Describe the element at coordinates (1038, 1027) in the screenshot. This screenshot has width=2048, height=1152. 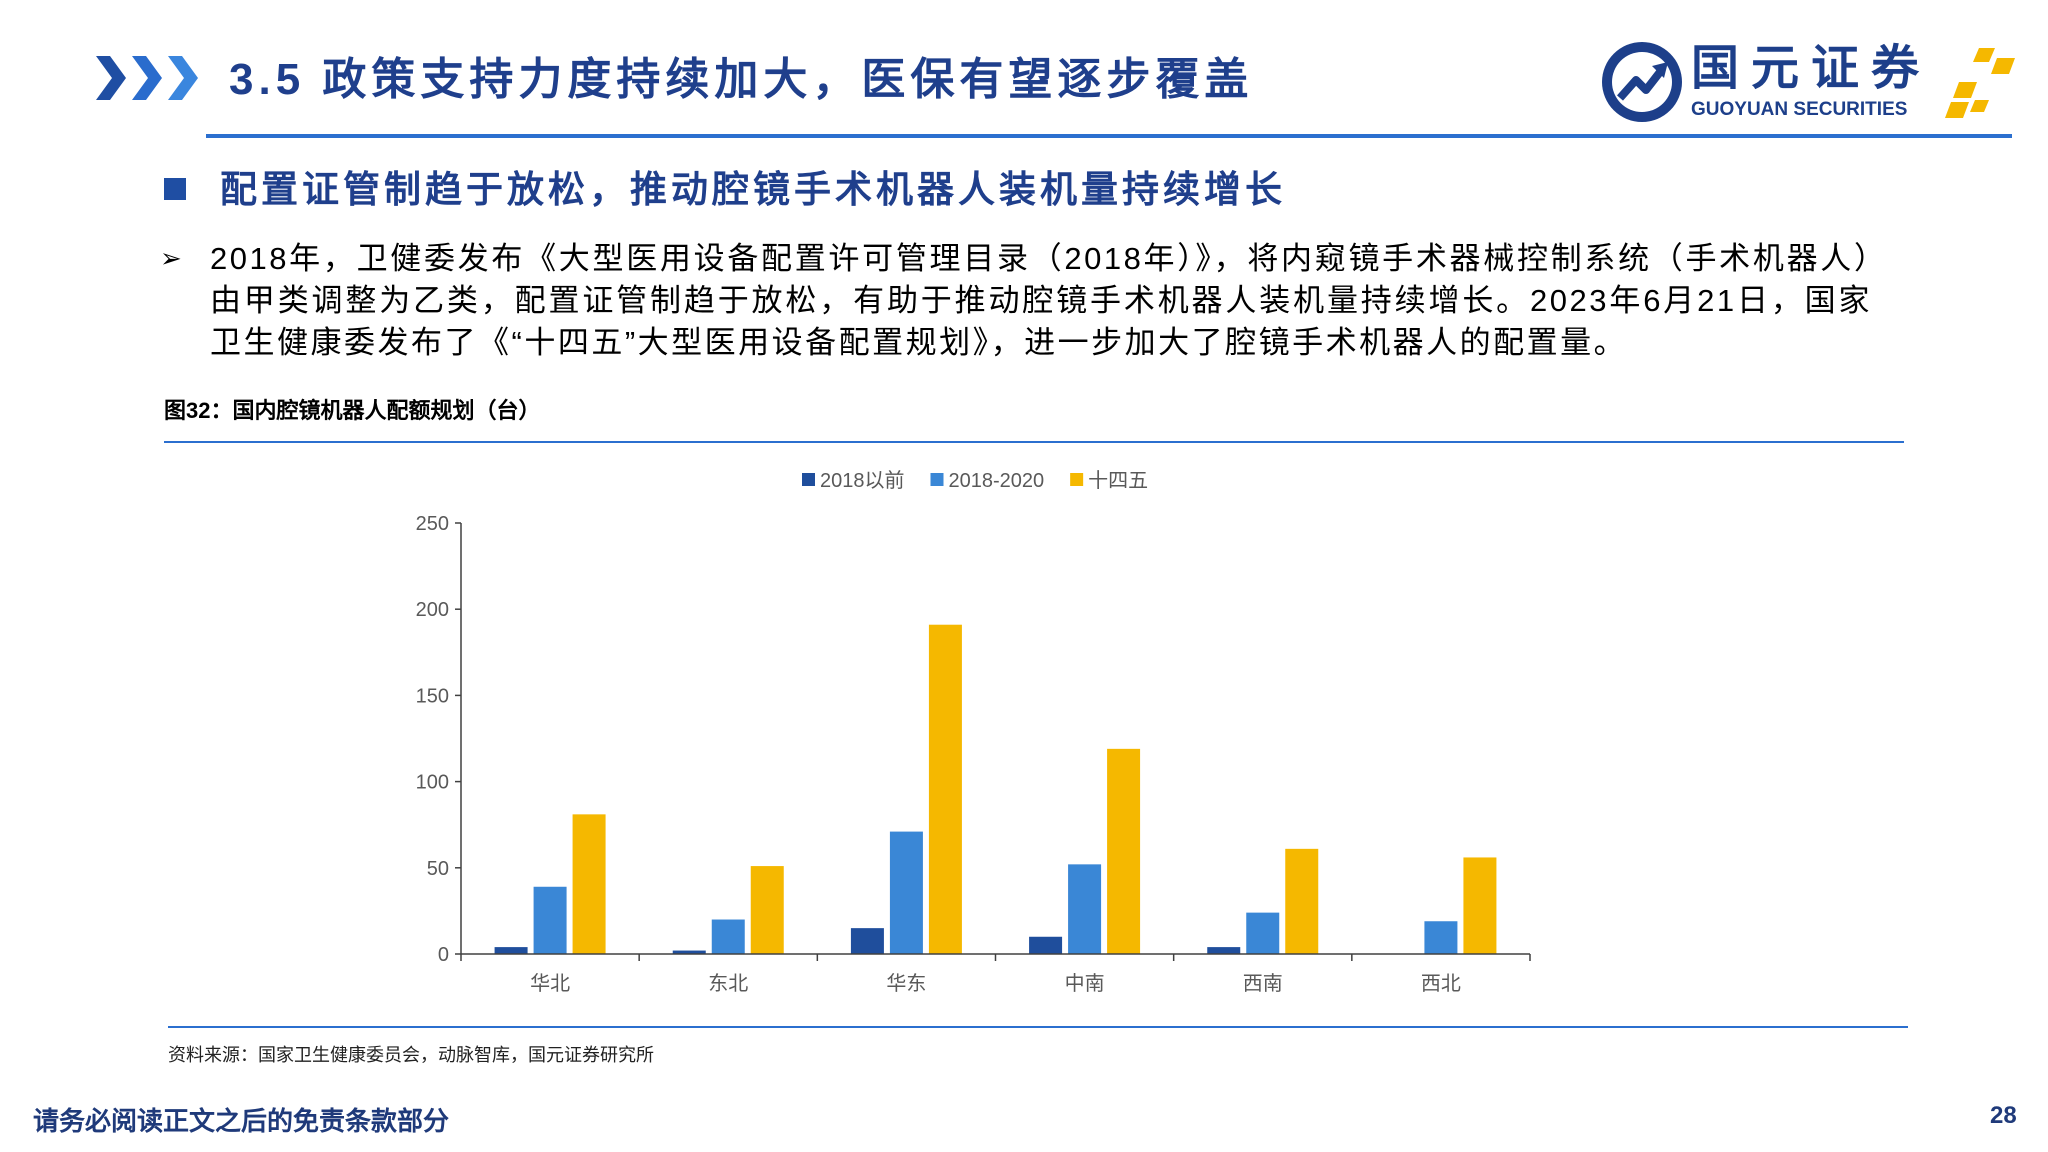
I see `source-divider` at that location.